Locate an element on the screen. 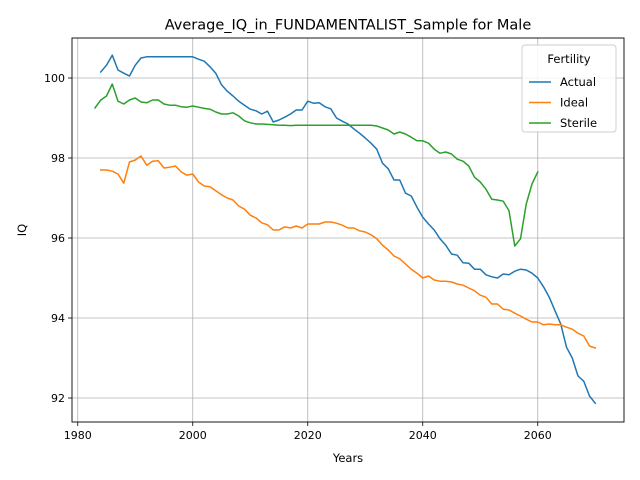  x-tick-label: 2060 is located at coordinates (538, 435).